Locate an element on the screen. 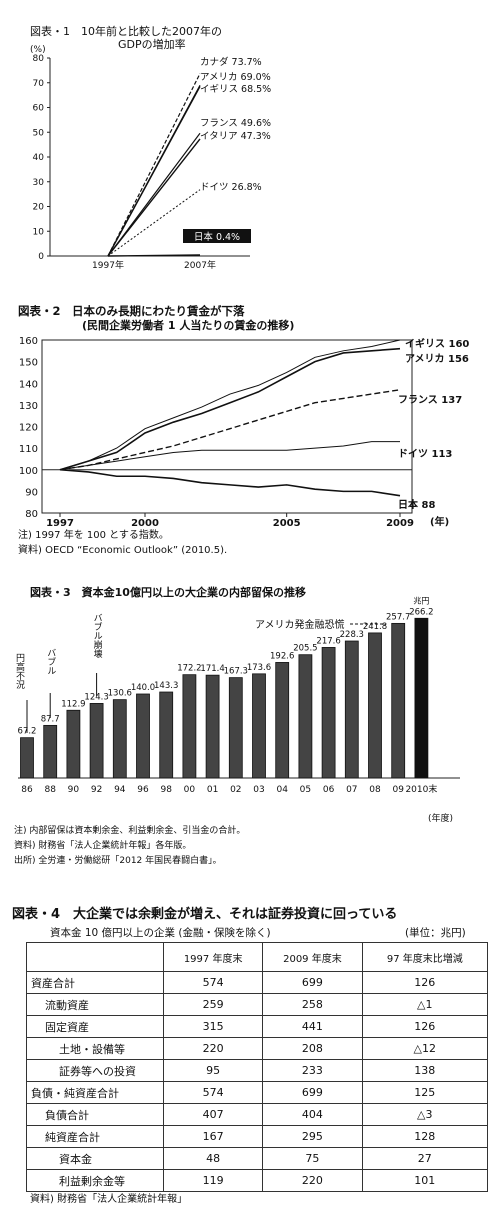 Image resolution: width=500 pixels, height=1210 pixels. row-label: 流動資産 is located at coordinates (95, 1004).